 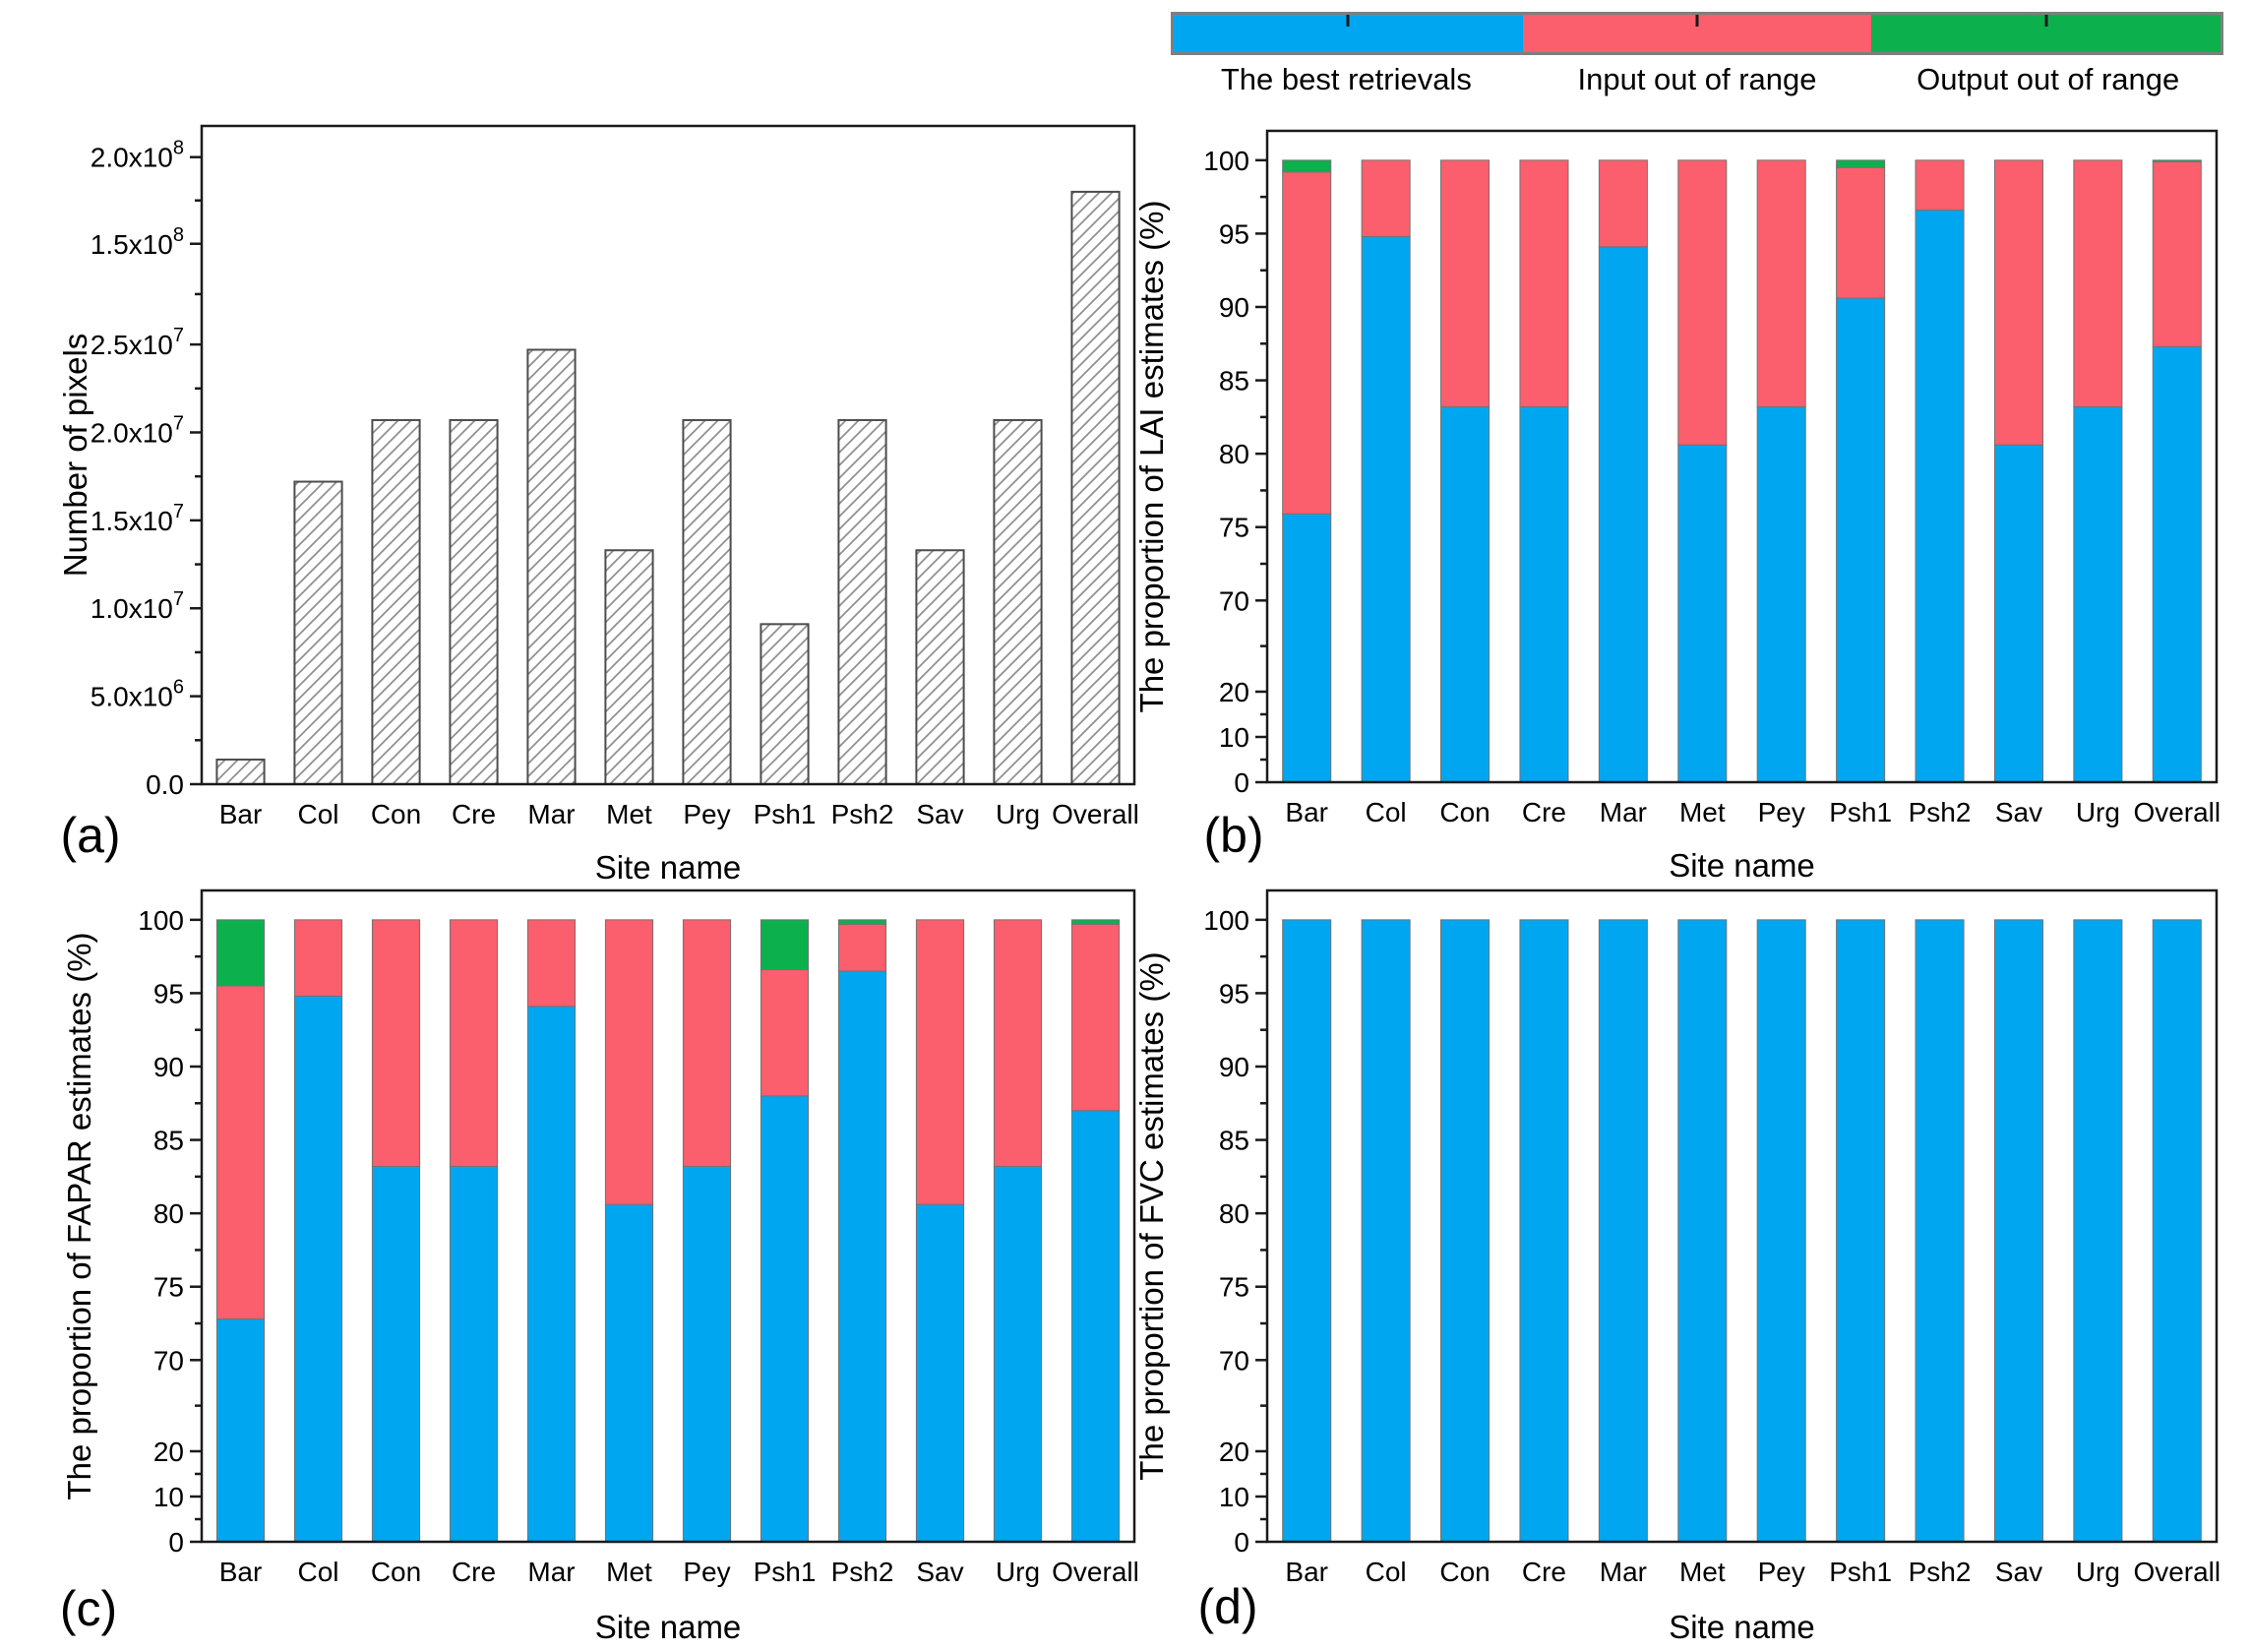 I want to click on panel-c-ytick-0: 0, so click(x=176, y=1542).